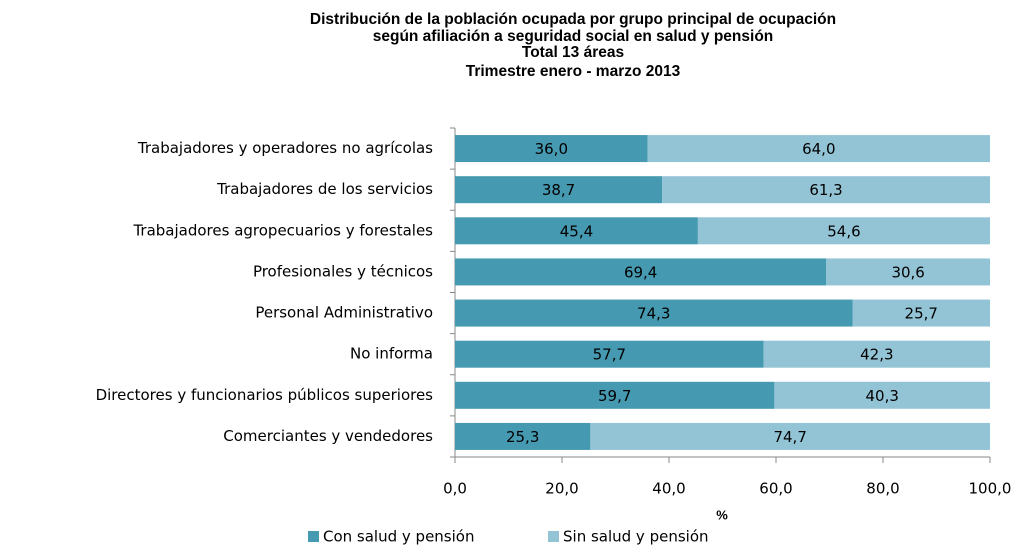 The width and height of the screenshot is (1019, 547). What do you see at coordinates (561, 489) in the screenshot?
I see `x-tick-label: 20,0` at bounding box center [561, 489].